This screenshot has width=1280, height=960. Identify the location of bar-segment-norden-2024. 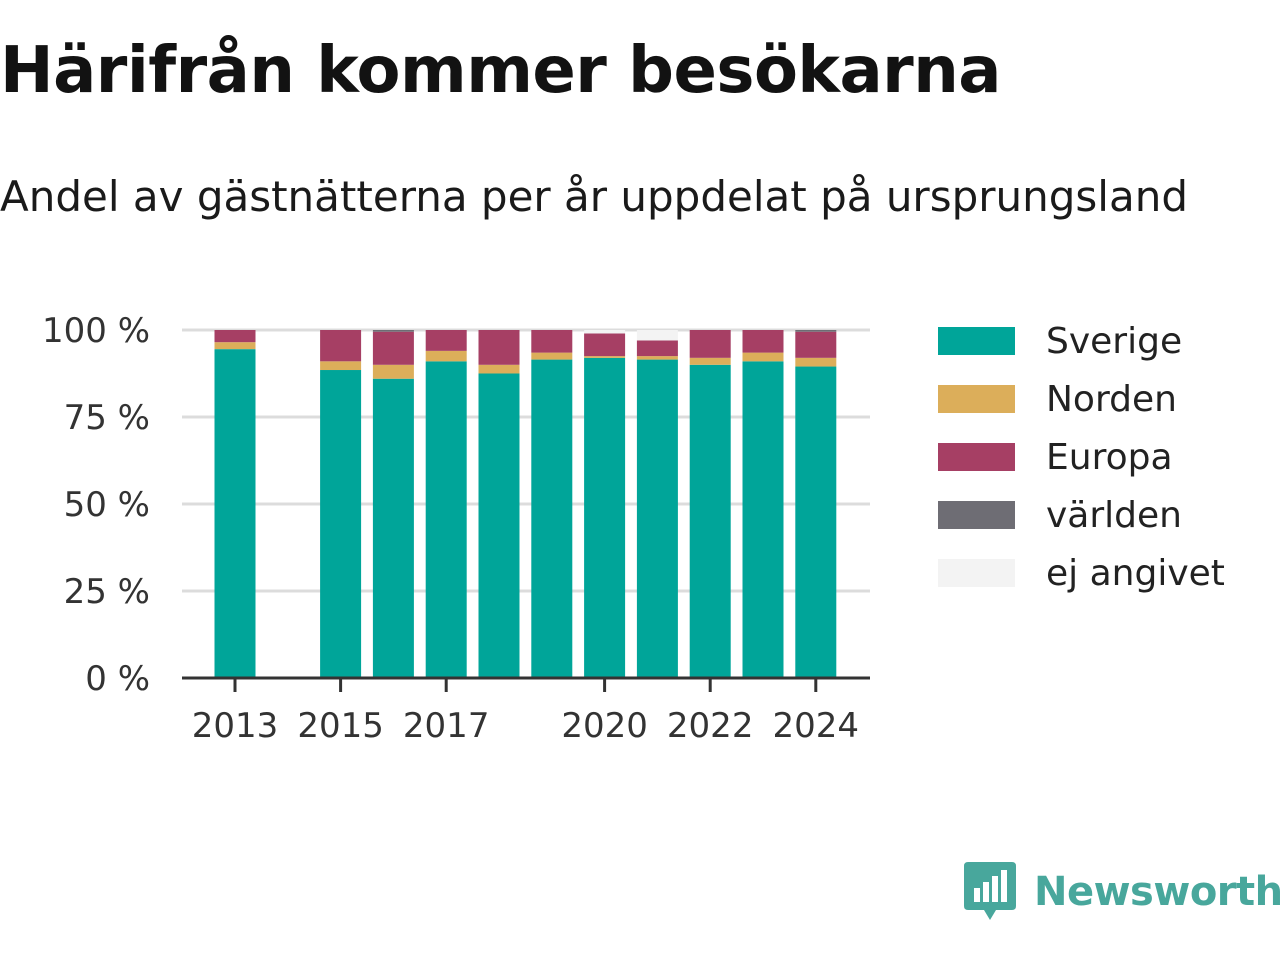
(816, 362).